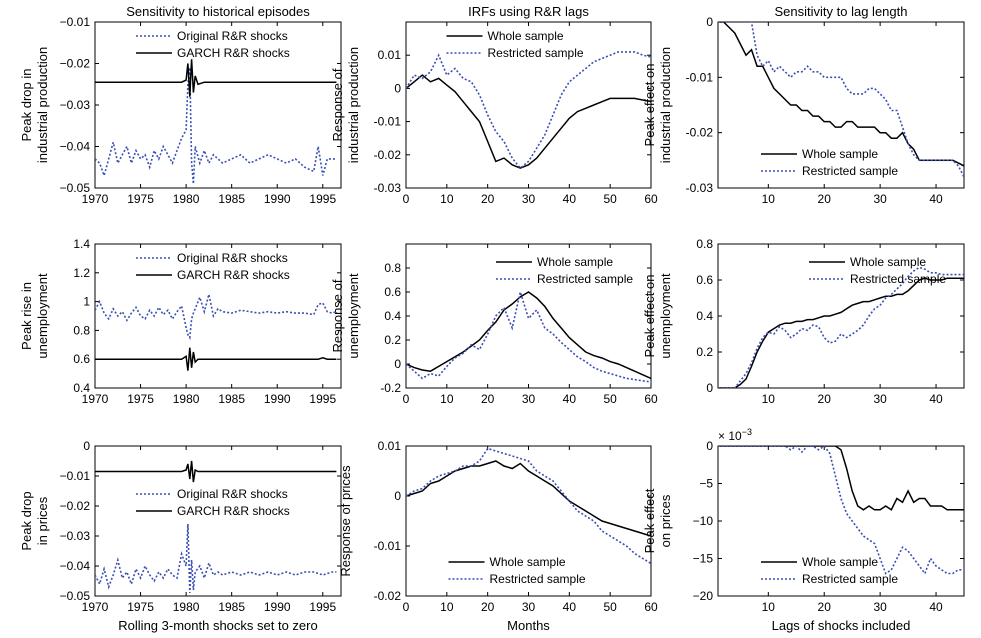 The image size is (981, 638). I want to click on y-tick-label: −5, so click(706, 484).